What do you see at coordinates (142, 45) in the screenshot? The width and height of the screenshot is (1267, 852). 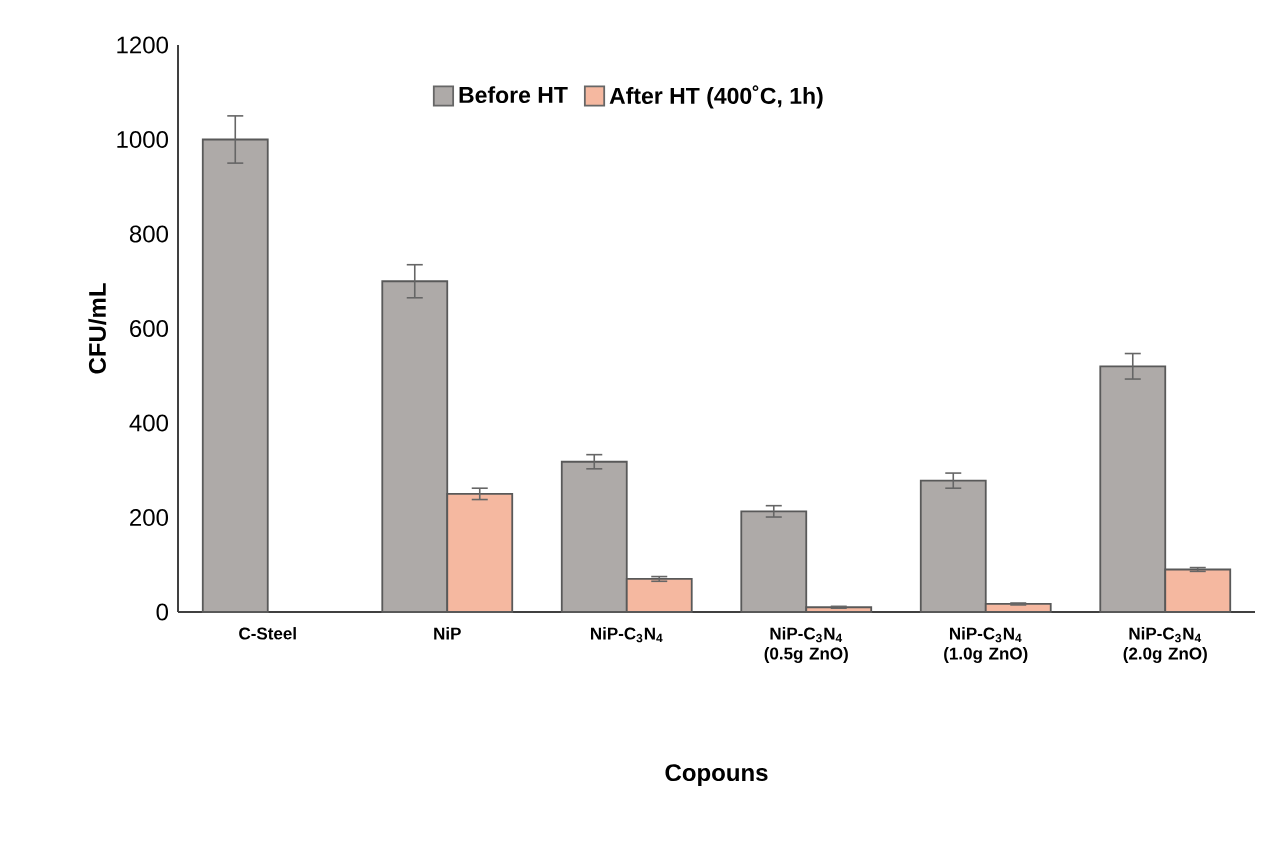 I see `y-tick-label: 1200` at bounding box center [142, 45].